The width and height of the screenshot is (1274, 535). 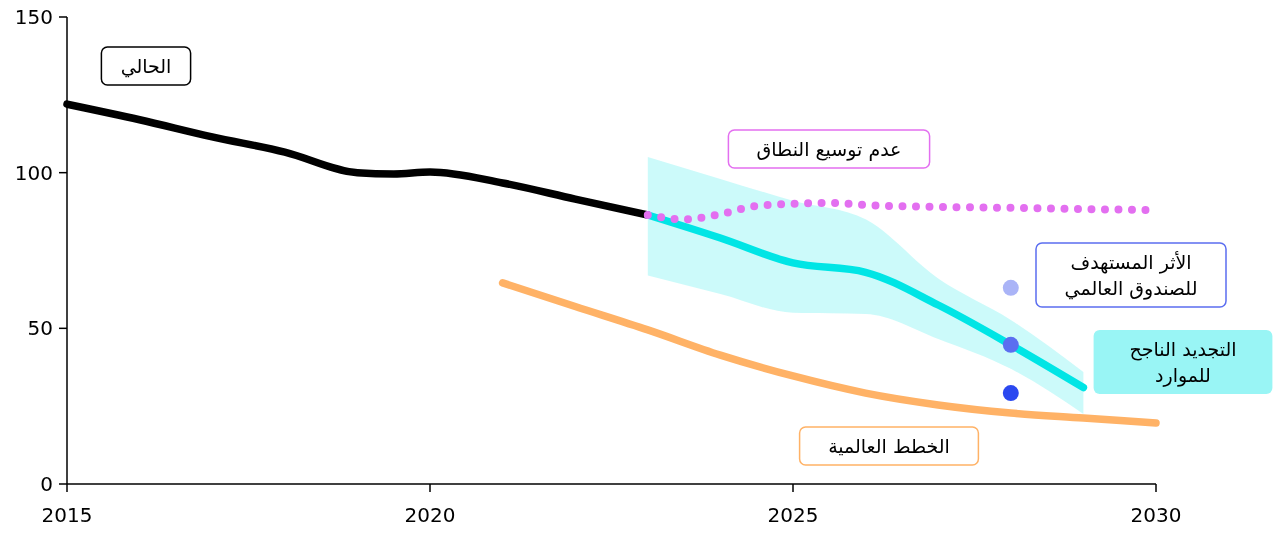 I want to click on x-tick-label: 2025, so click(x=793, y=515).